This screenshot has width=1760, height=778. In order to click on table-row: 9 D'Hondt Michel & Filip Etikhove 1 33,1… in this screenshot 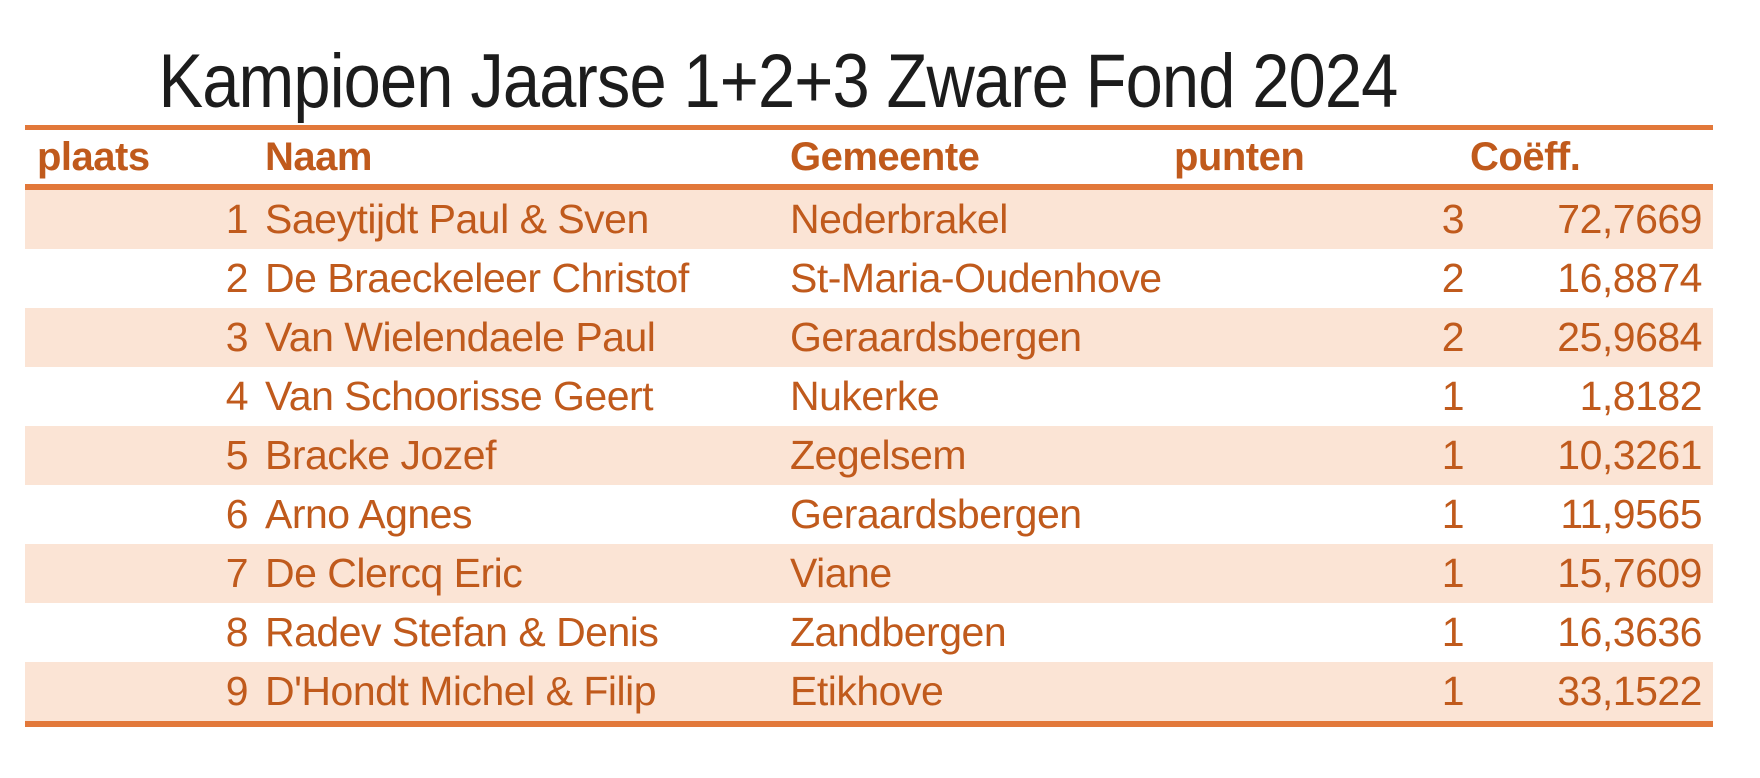, I will do `click(869, 693)`.